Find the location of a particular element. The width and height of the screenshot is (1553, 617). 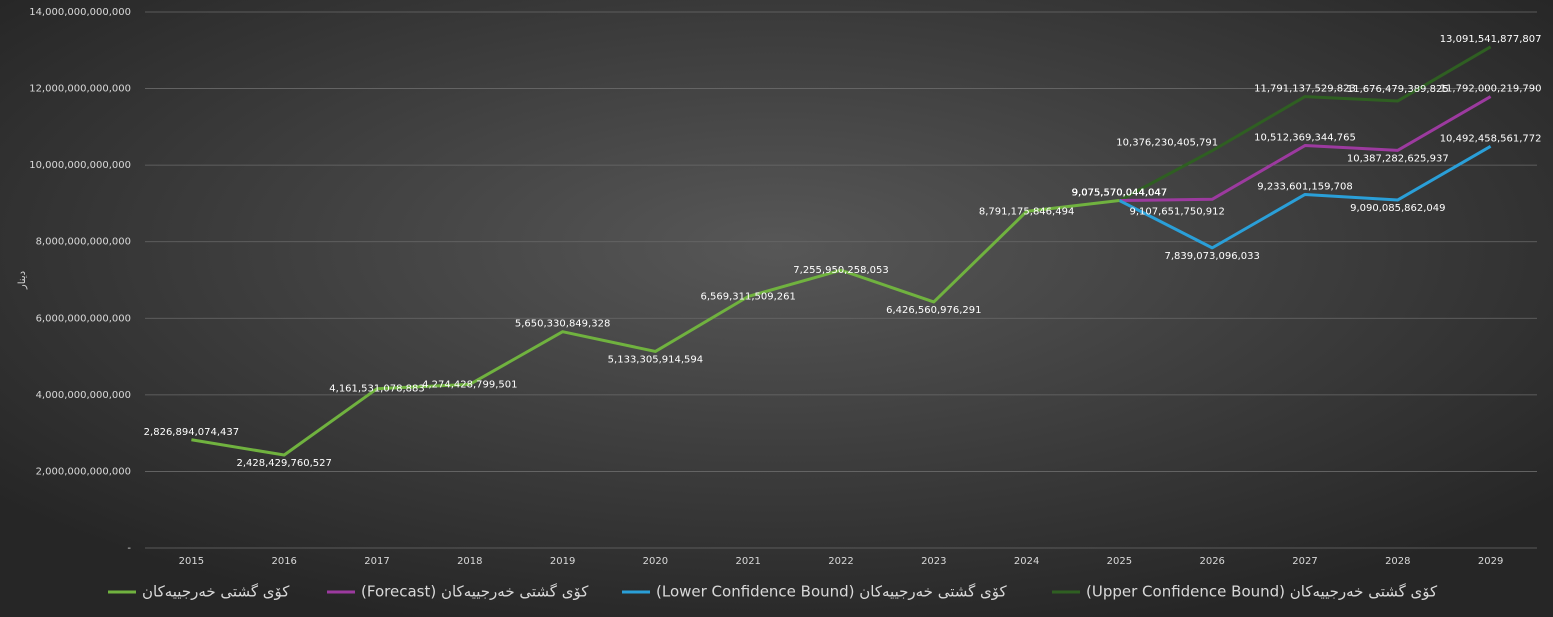

y-tick-label: 4,000,000,000,000 is located at coordinates (83, 395).